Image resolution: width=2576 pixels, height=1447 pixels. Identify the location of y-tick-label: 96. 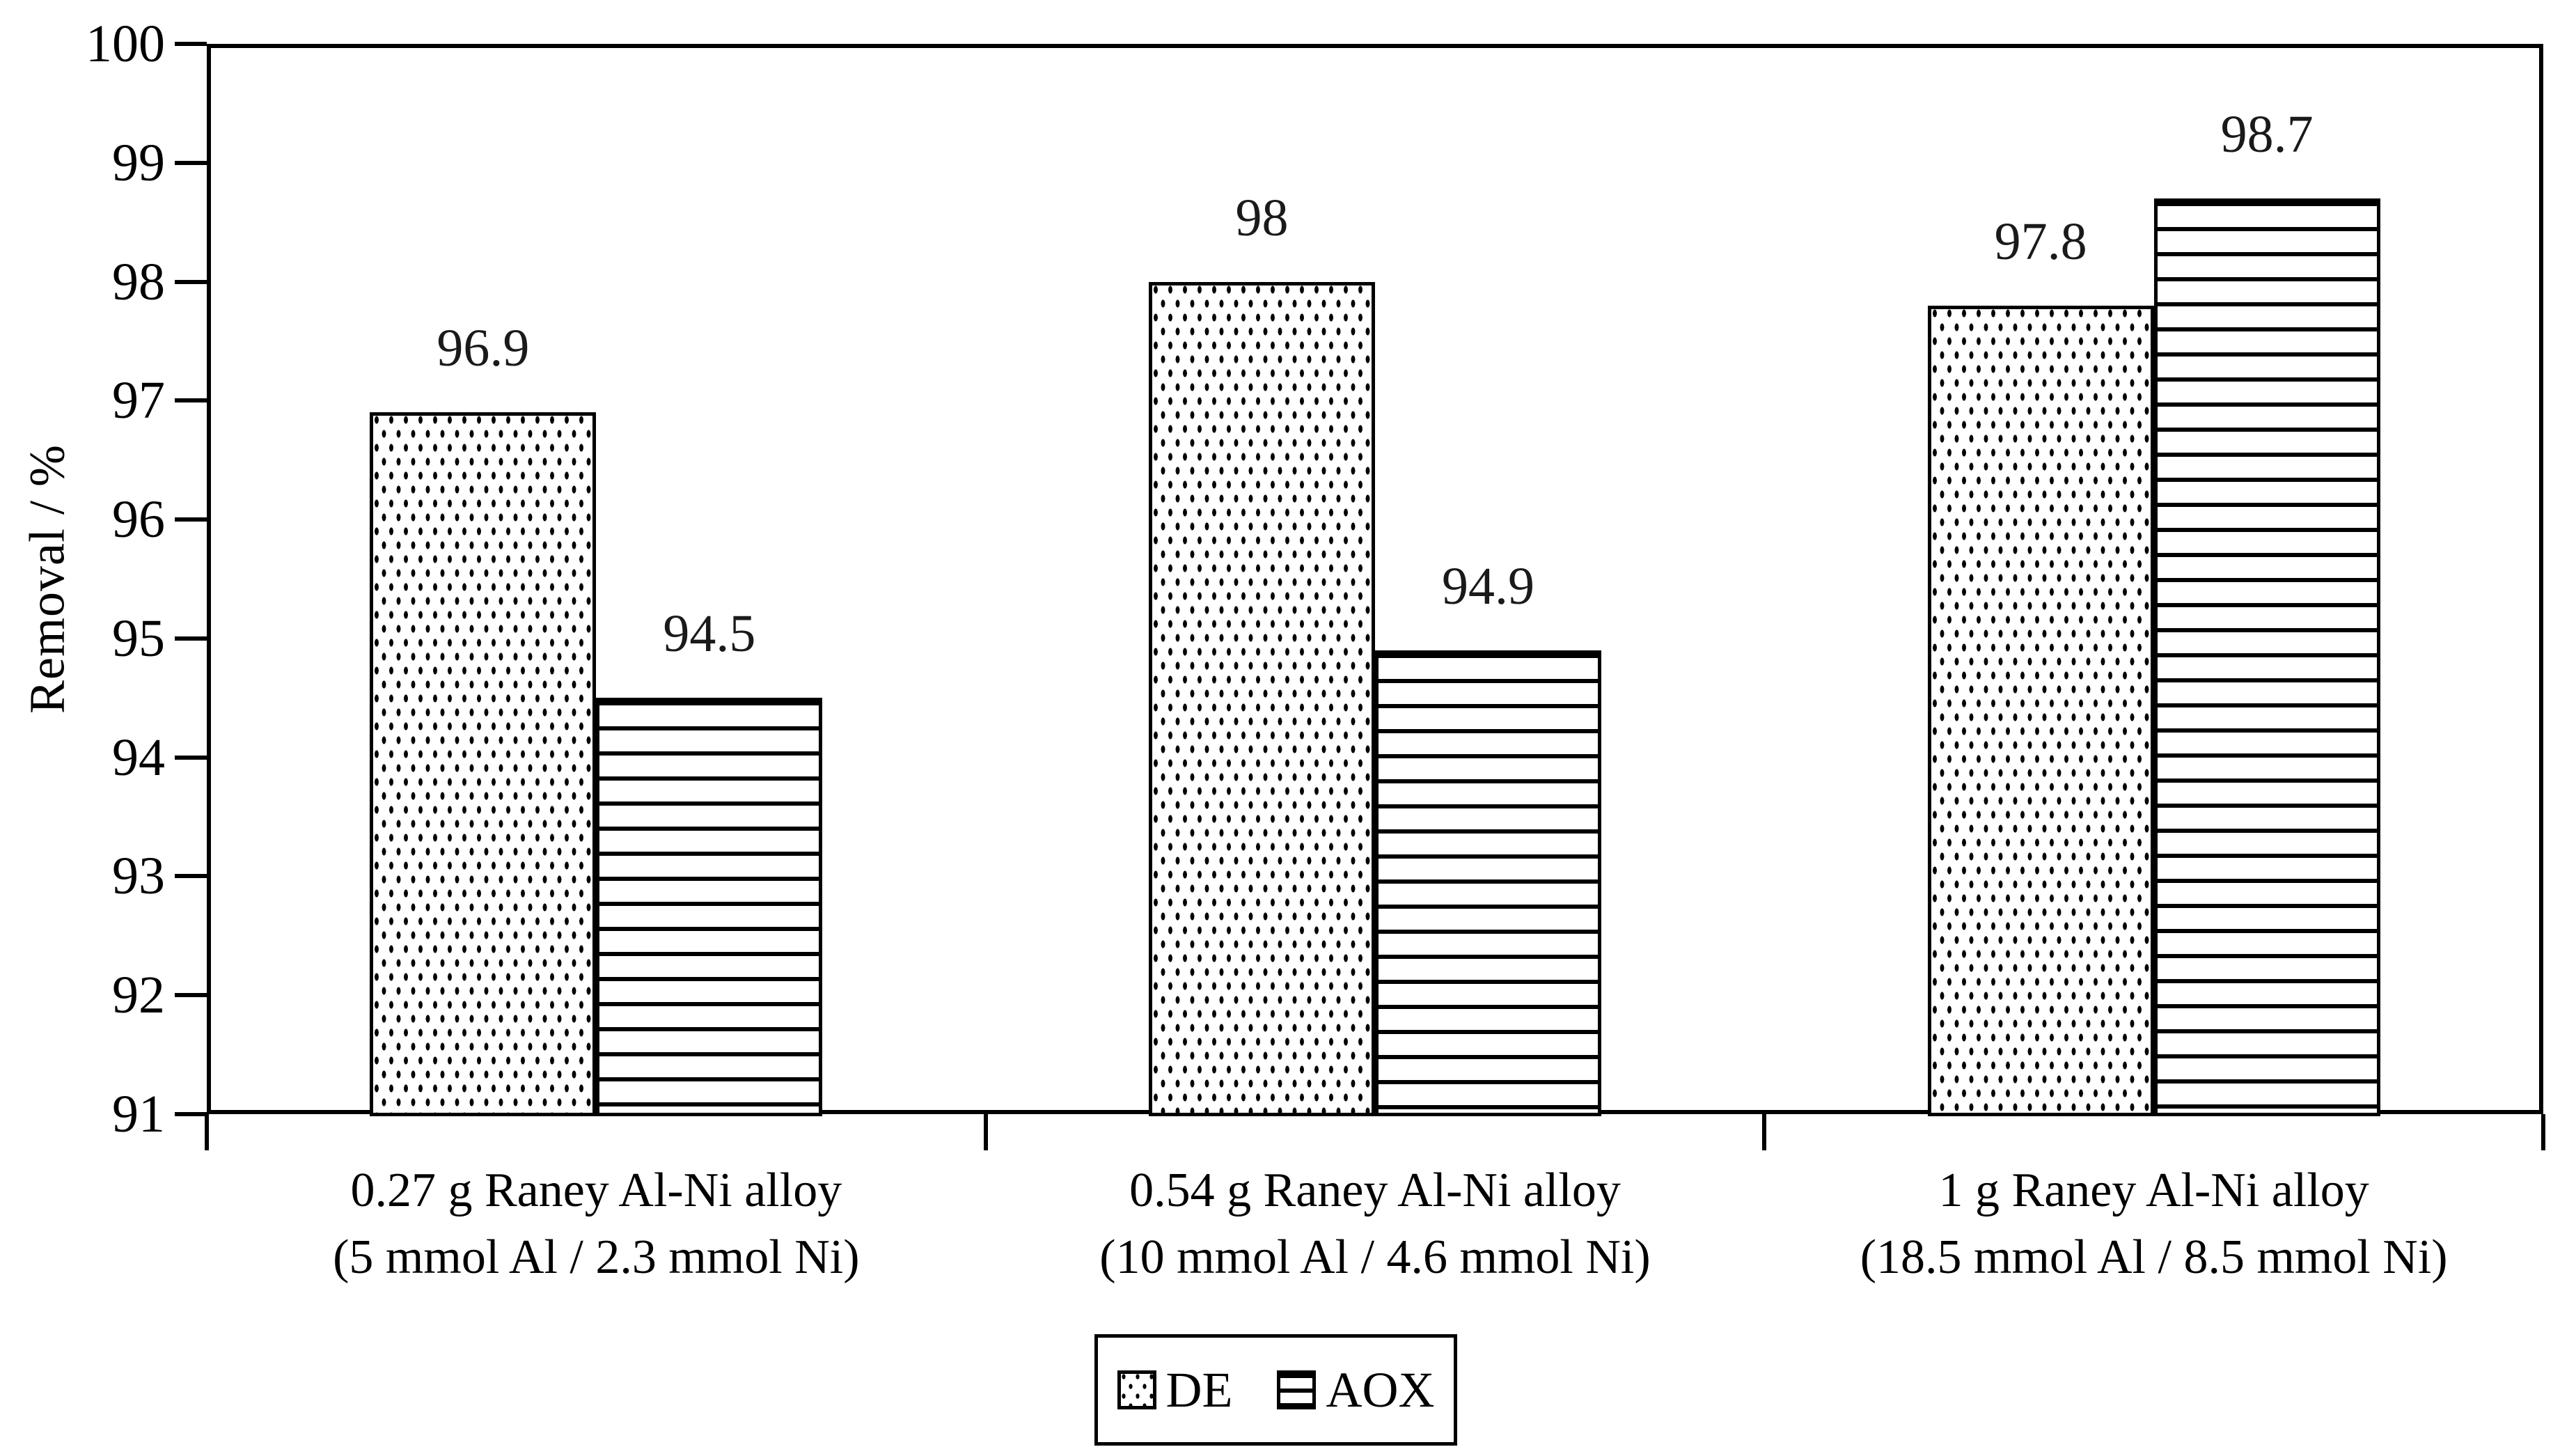
(138, 519).